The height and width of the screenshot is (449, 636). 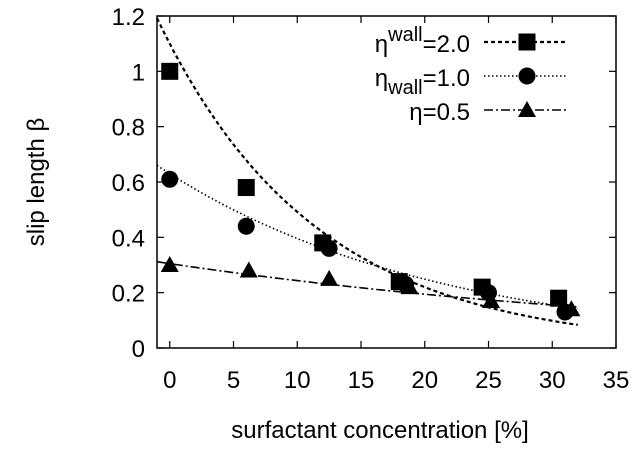 I want to click on y-tick-label: 0.2, so click(x=128, y=294).